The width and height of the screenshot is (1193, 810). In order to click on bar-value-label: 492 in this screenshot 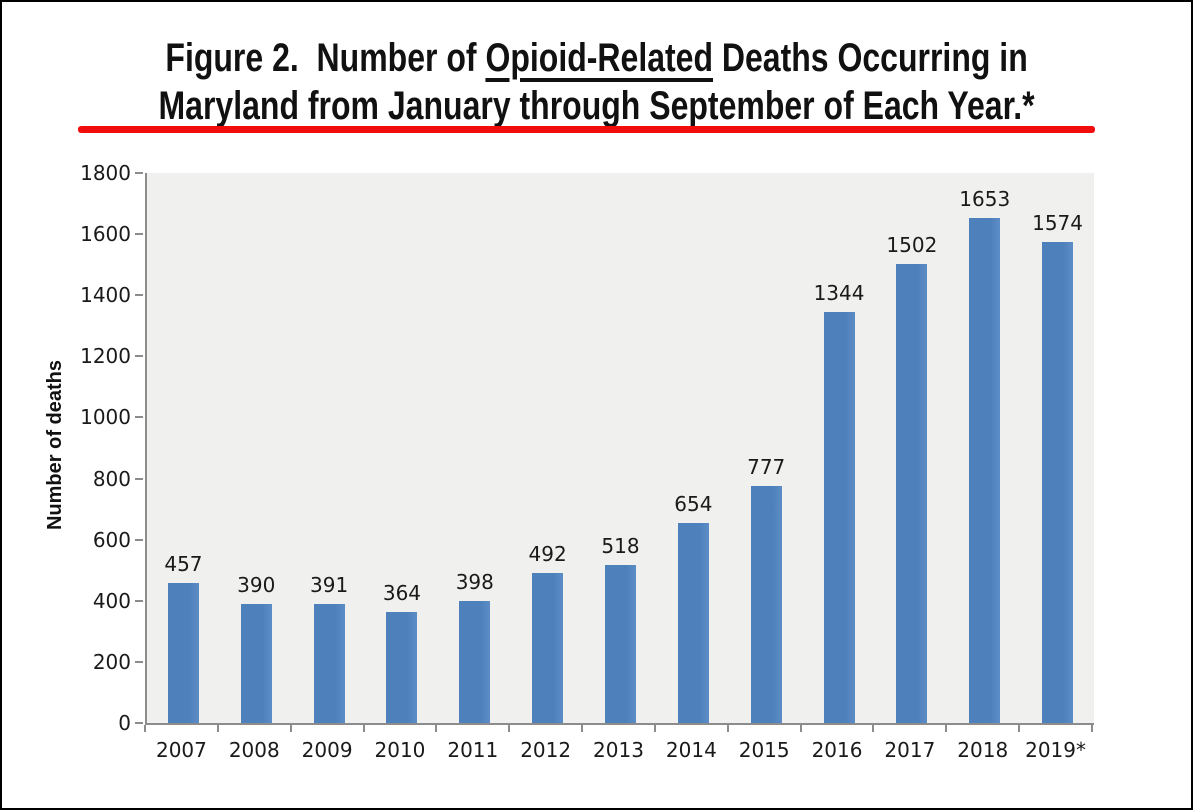, I will do `click(547, 553)`.